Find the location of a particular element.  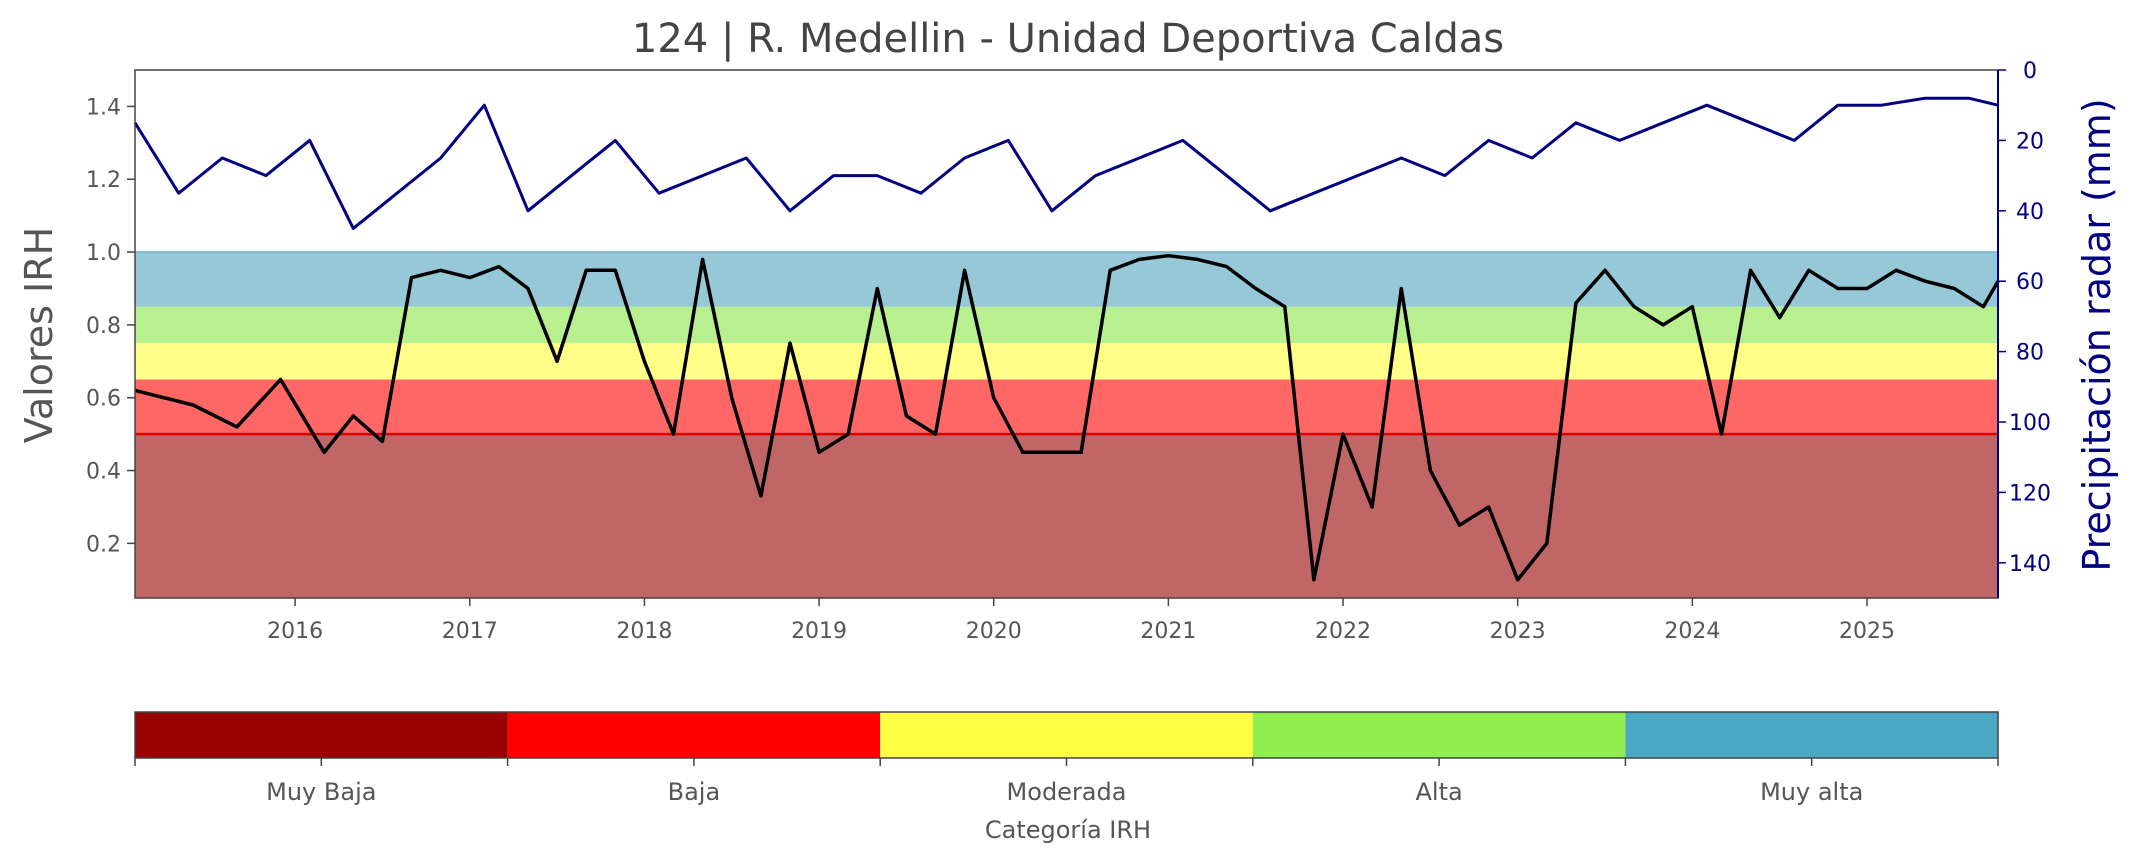

x-tick-label: 2021 is located at coordinates (1168, 631).